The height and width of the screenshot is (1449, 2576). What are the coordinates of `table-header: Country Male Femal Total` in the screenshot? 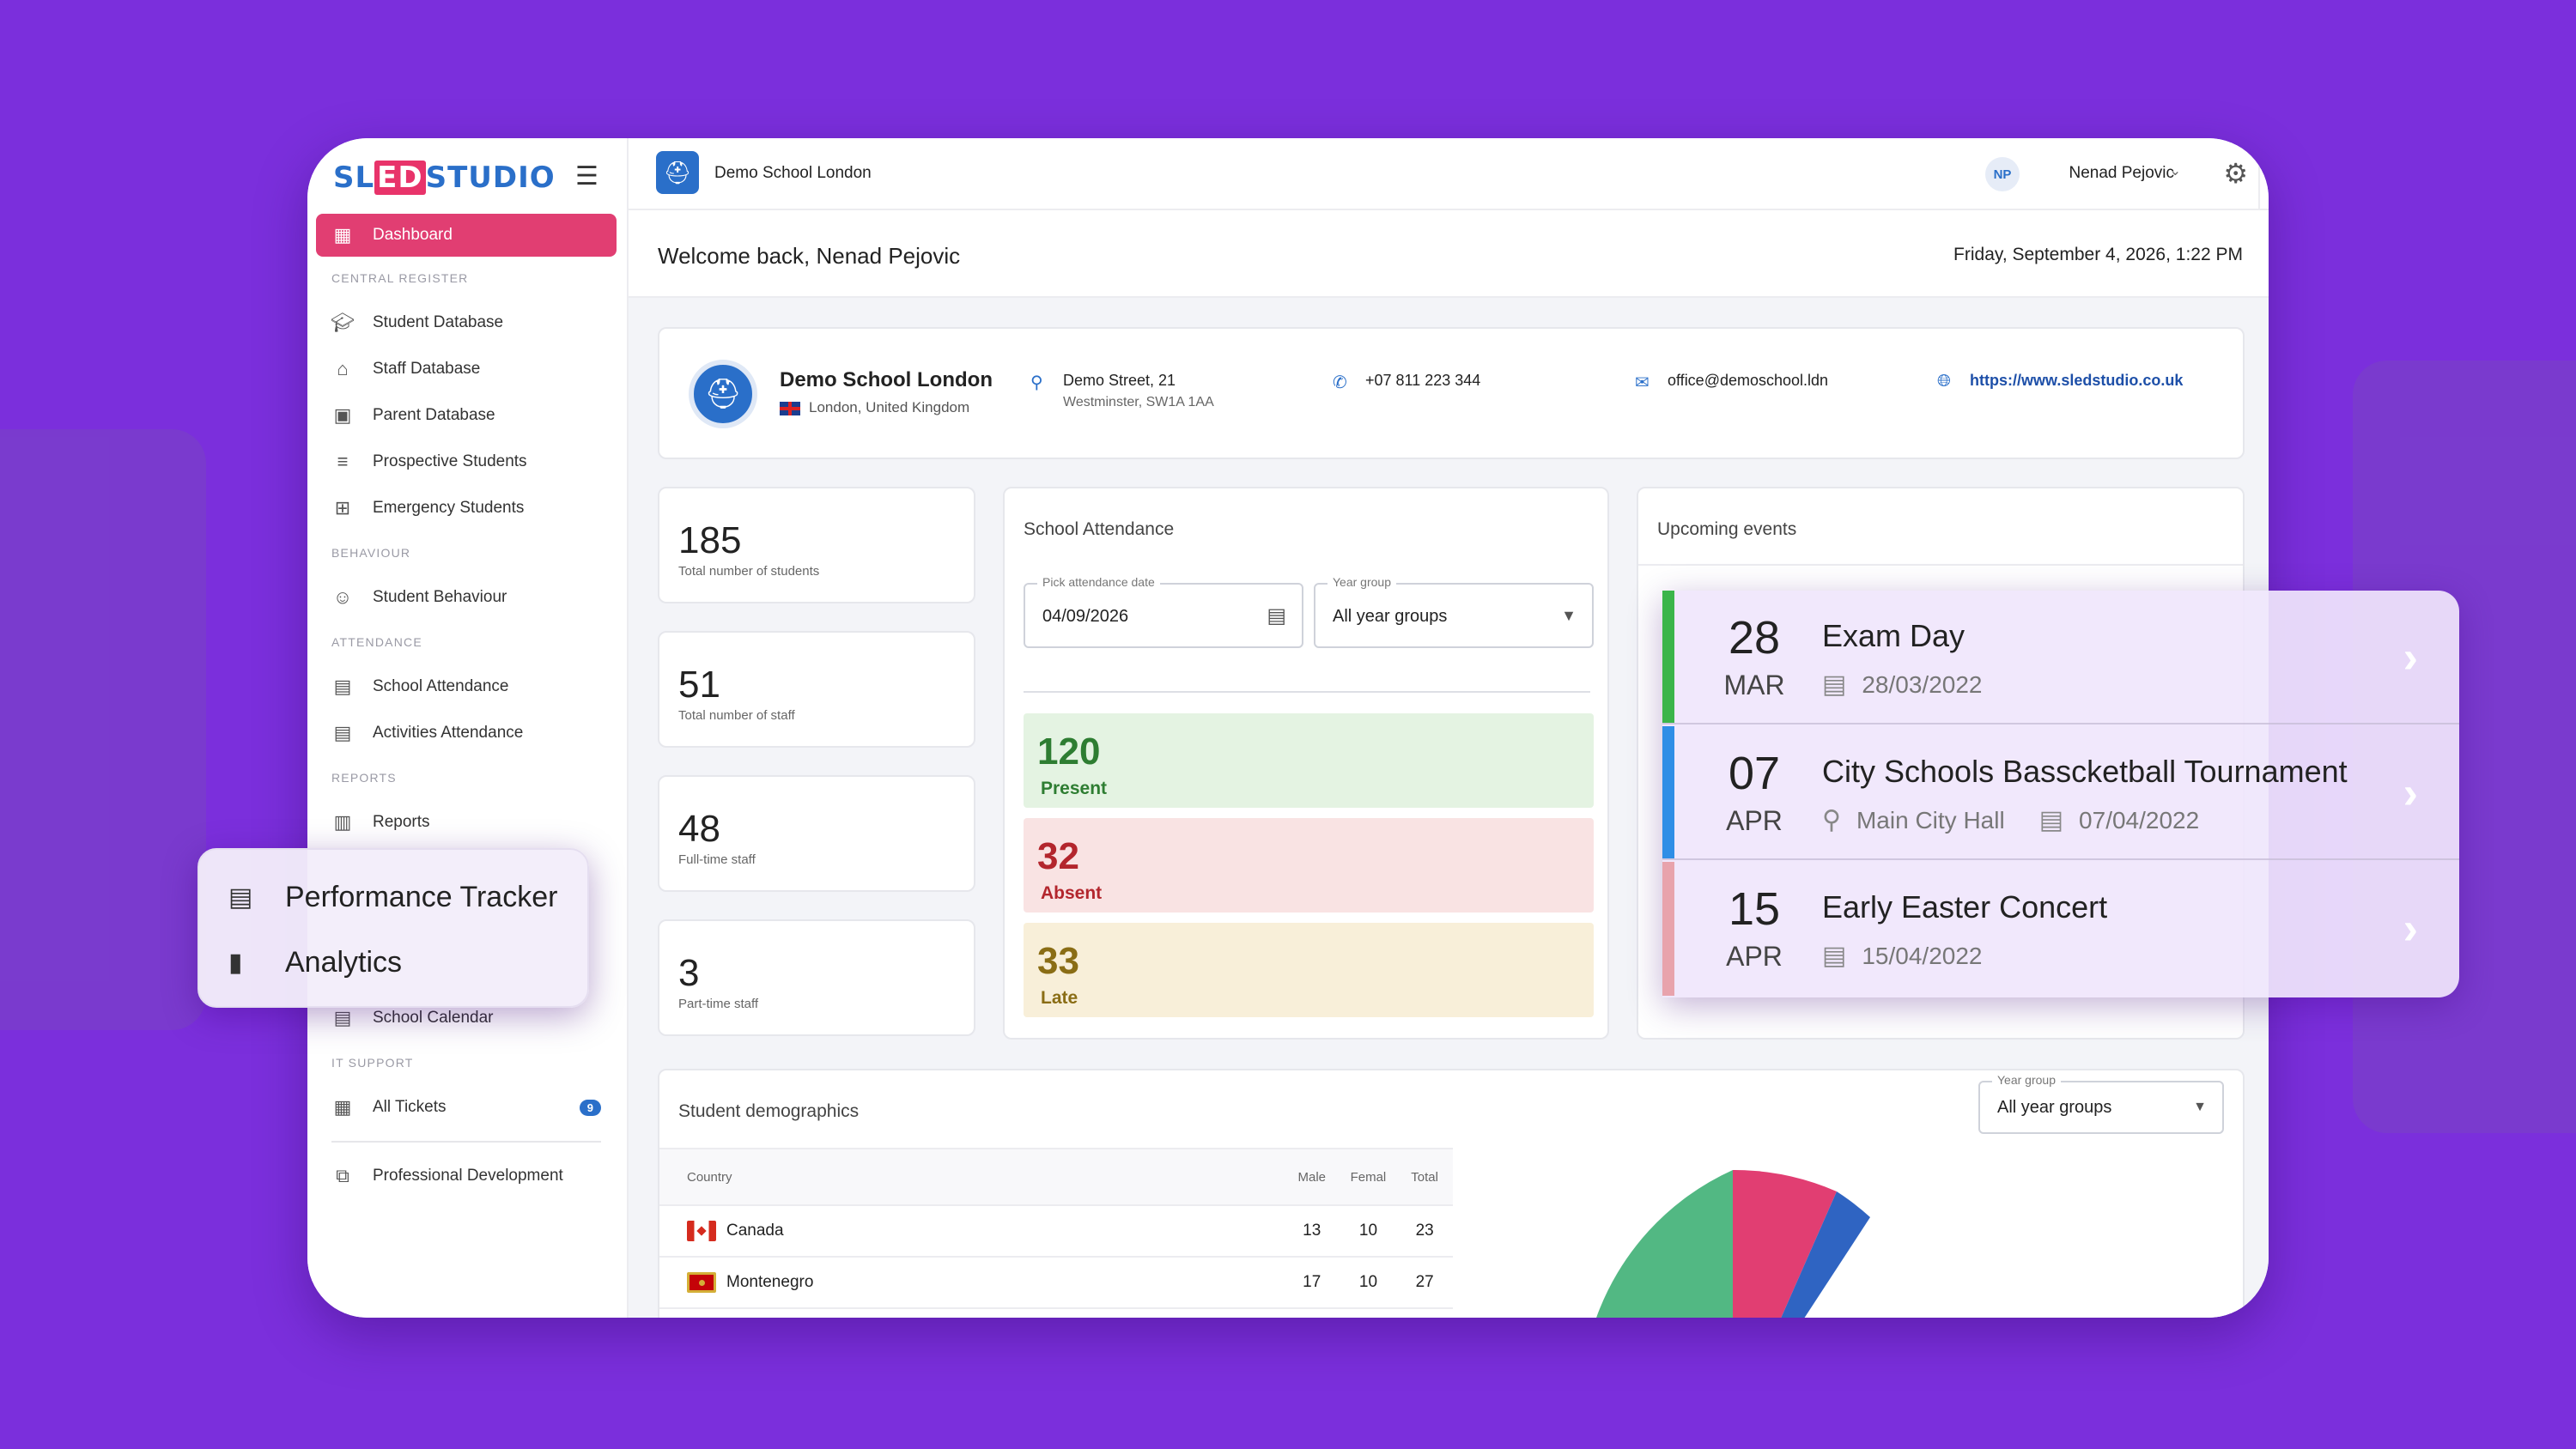 It's located at (1056, 1177).